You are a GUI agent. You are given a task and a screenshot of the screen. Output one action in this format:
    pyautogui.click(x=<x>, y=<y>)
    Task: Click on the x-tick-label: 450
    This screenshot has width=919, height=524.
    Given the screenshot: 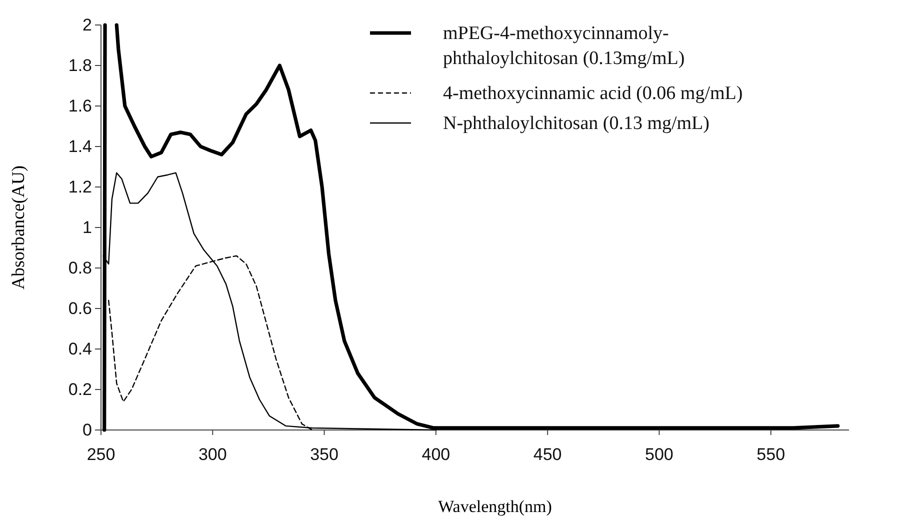 What is the action you would take?
    pyautogui.click(x=547, y=454)
    